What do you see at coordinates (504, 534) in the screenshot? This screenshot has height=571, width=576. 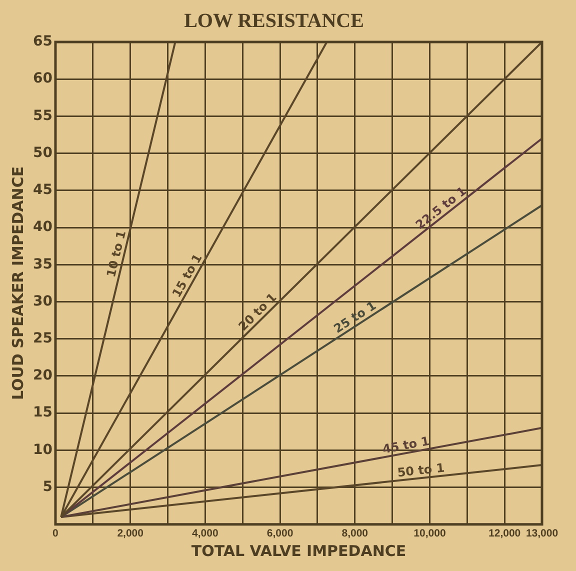 I see `x-tick-label: 12,000` at bounding box center [504, 534].